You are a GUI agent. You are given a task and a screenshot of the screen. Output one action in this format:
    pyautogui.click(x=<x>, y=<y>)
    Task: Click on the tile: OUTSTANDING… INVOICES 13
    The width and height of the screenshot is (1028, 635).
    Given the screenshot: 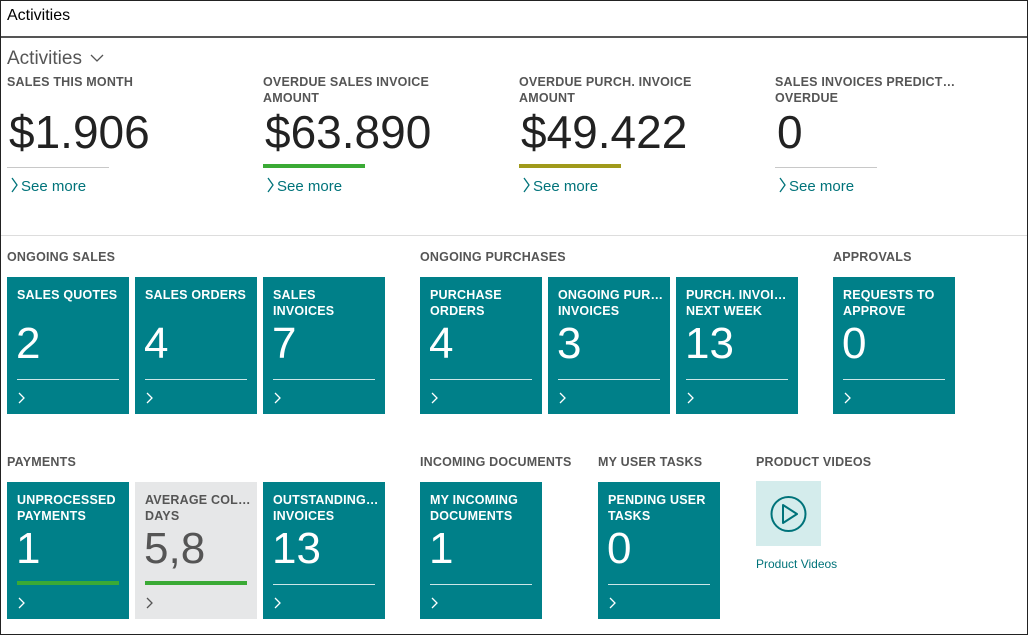 What is the action you would take?
    pyautogui.click(x=324, y=550)
    